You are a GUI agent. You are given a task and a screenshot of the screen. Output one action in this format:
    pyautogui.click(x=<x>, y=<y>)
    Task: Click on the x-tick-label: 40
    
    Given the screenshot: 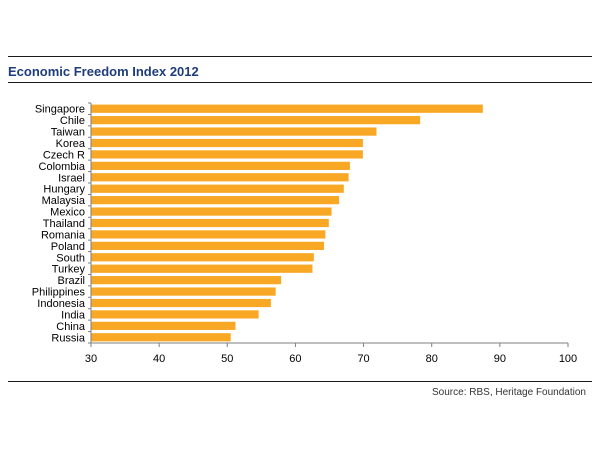 What is the action you would take?
    pyautogui.click(x=159, y=359)
    